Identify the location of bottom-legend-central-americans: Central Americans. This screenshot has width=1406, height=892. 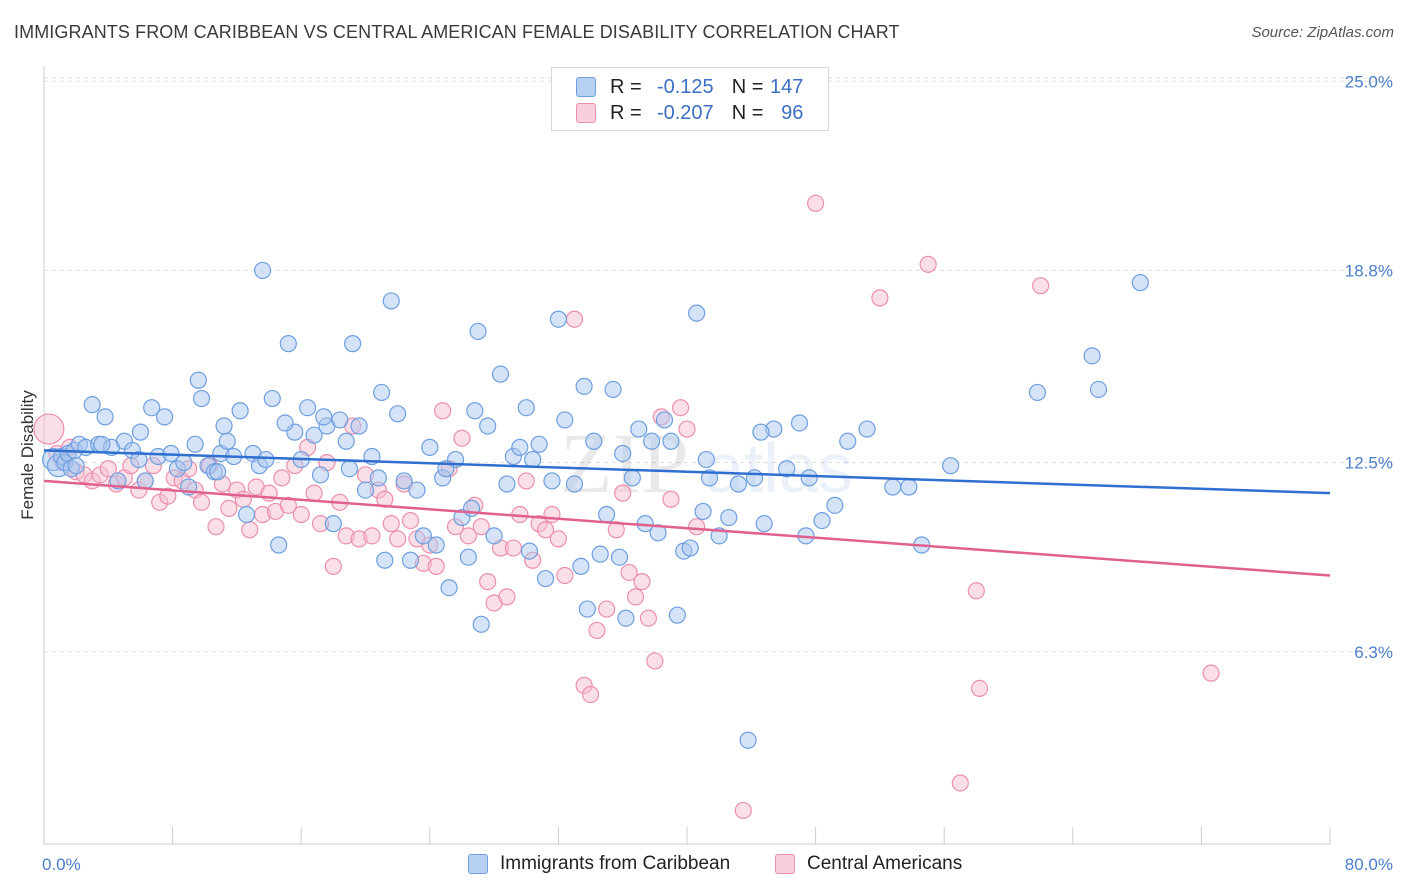
(868, 864).